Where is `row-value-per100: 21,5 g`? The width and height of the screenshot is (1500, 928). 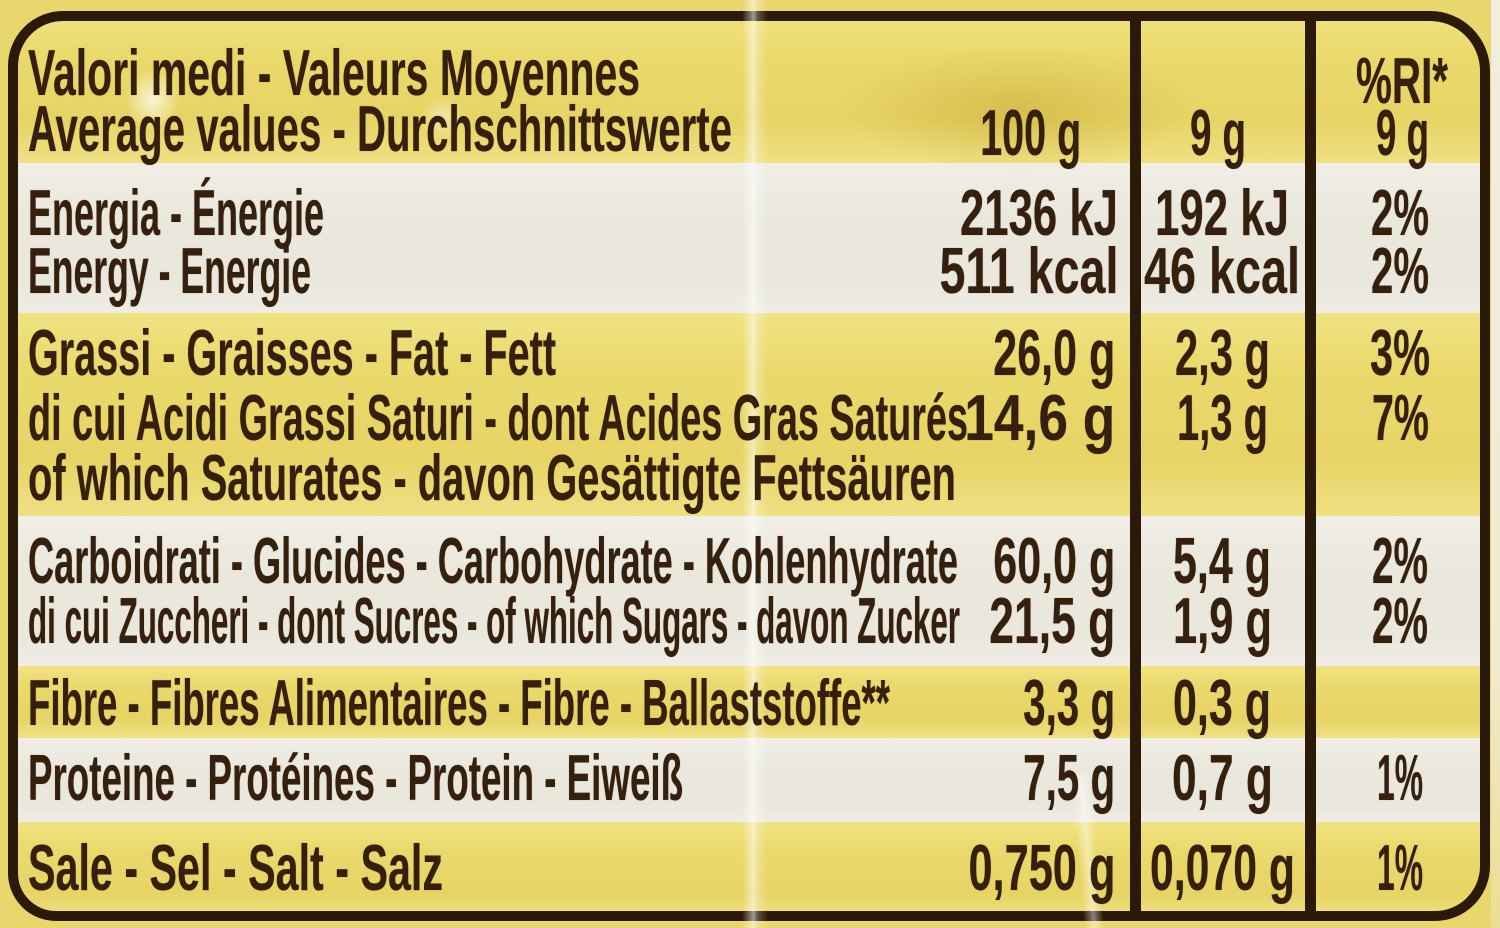 row-value-per100: 21,5 g is located at coordinates (1052, 620).